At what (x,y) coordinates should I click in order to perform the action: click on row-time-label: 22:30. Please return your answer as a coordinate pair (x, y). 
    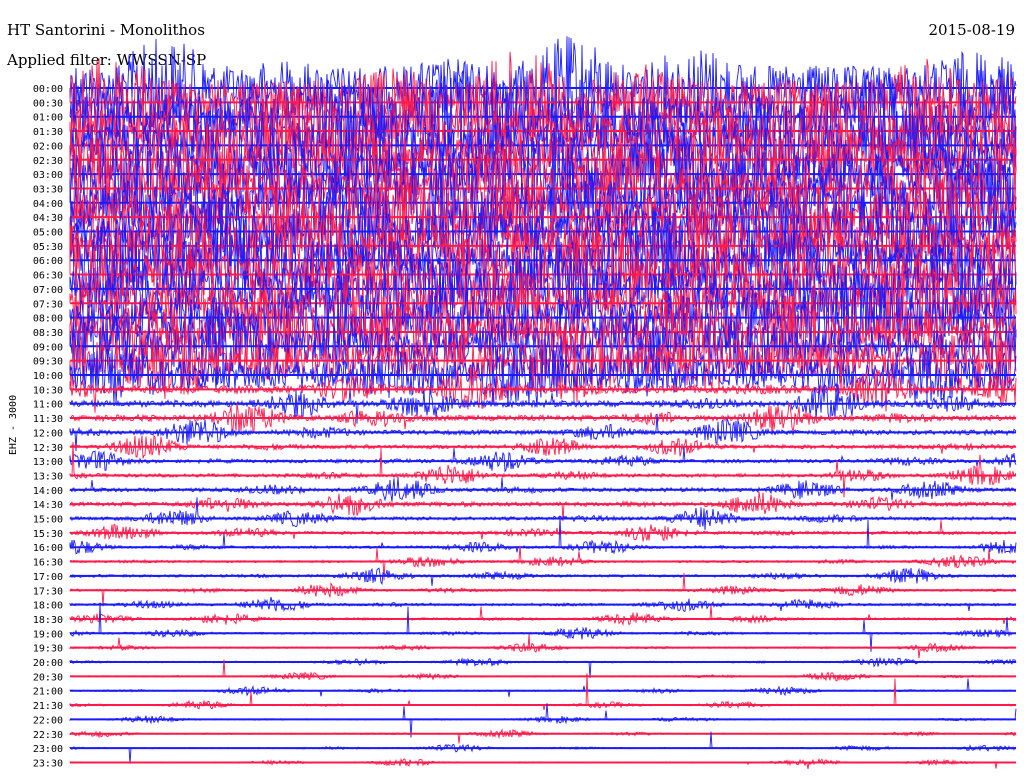
    Looking at the image, I should click on (48, 735).